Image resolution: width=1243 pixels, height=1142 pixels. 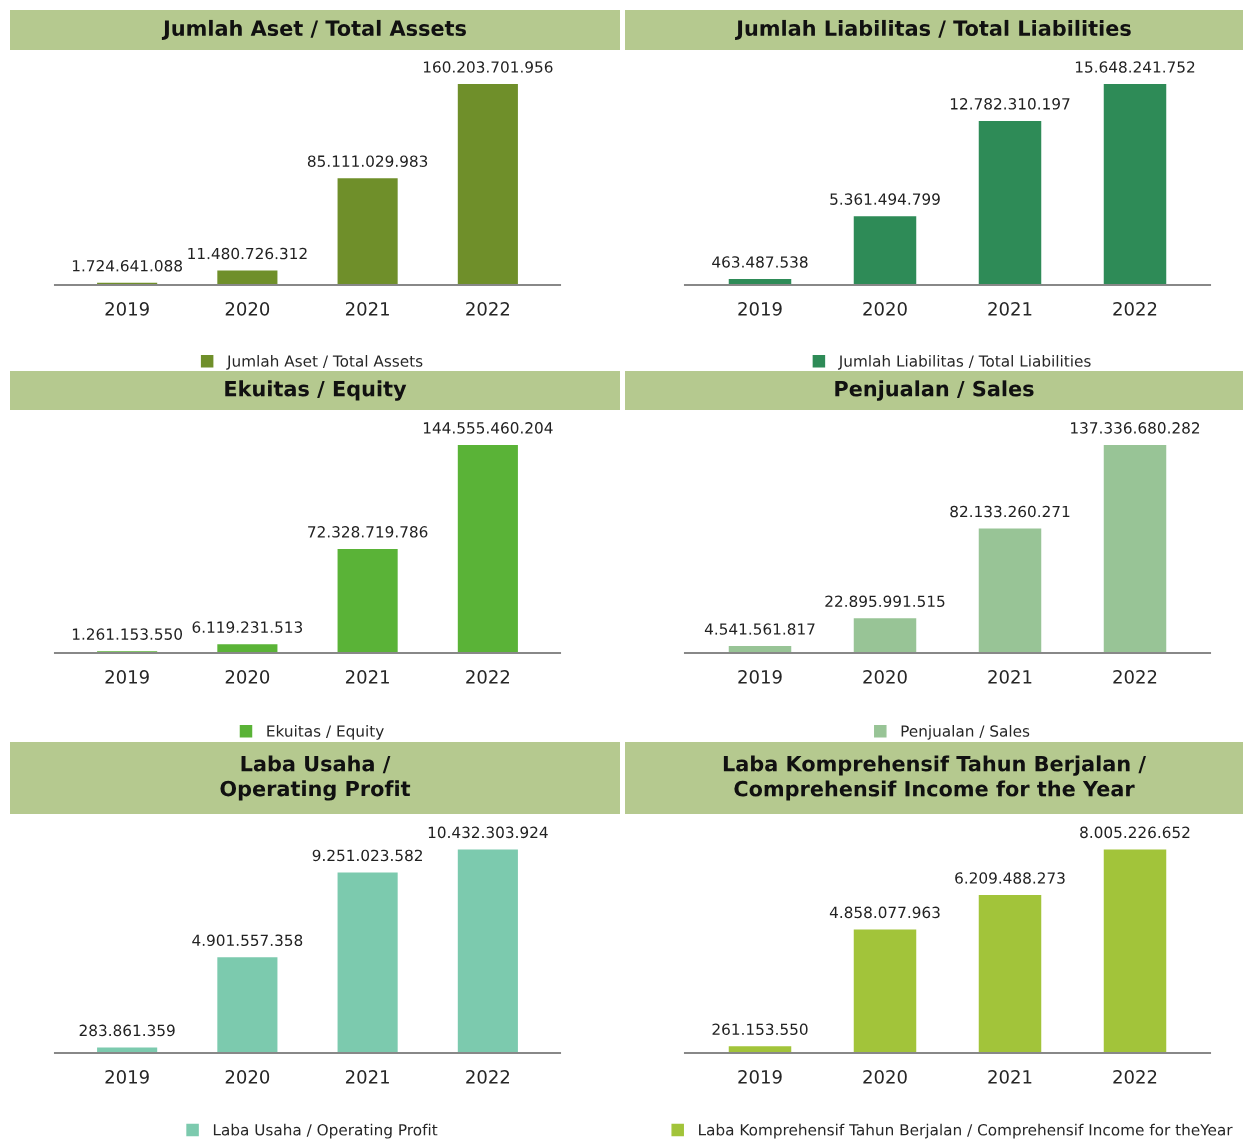 What do you see at coordinates (759, 629) in the screenshot?
I see `data-label: 4.541.561.817` at bounding box center [759, 629].